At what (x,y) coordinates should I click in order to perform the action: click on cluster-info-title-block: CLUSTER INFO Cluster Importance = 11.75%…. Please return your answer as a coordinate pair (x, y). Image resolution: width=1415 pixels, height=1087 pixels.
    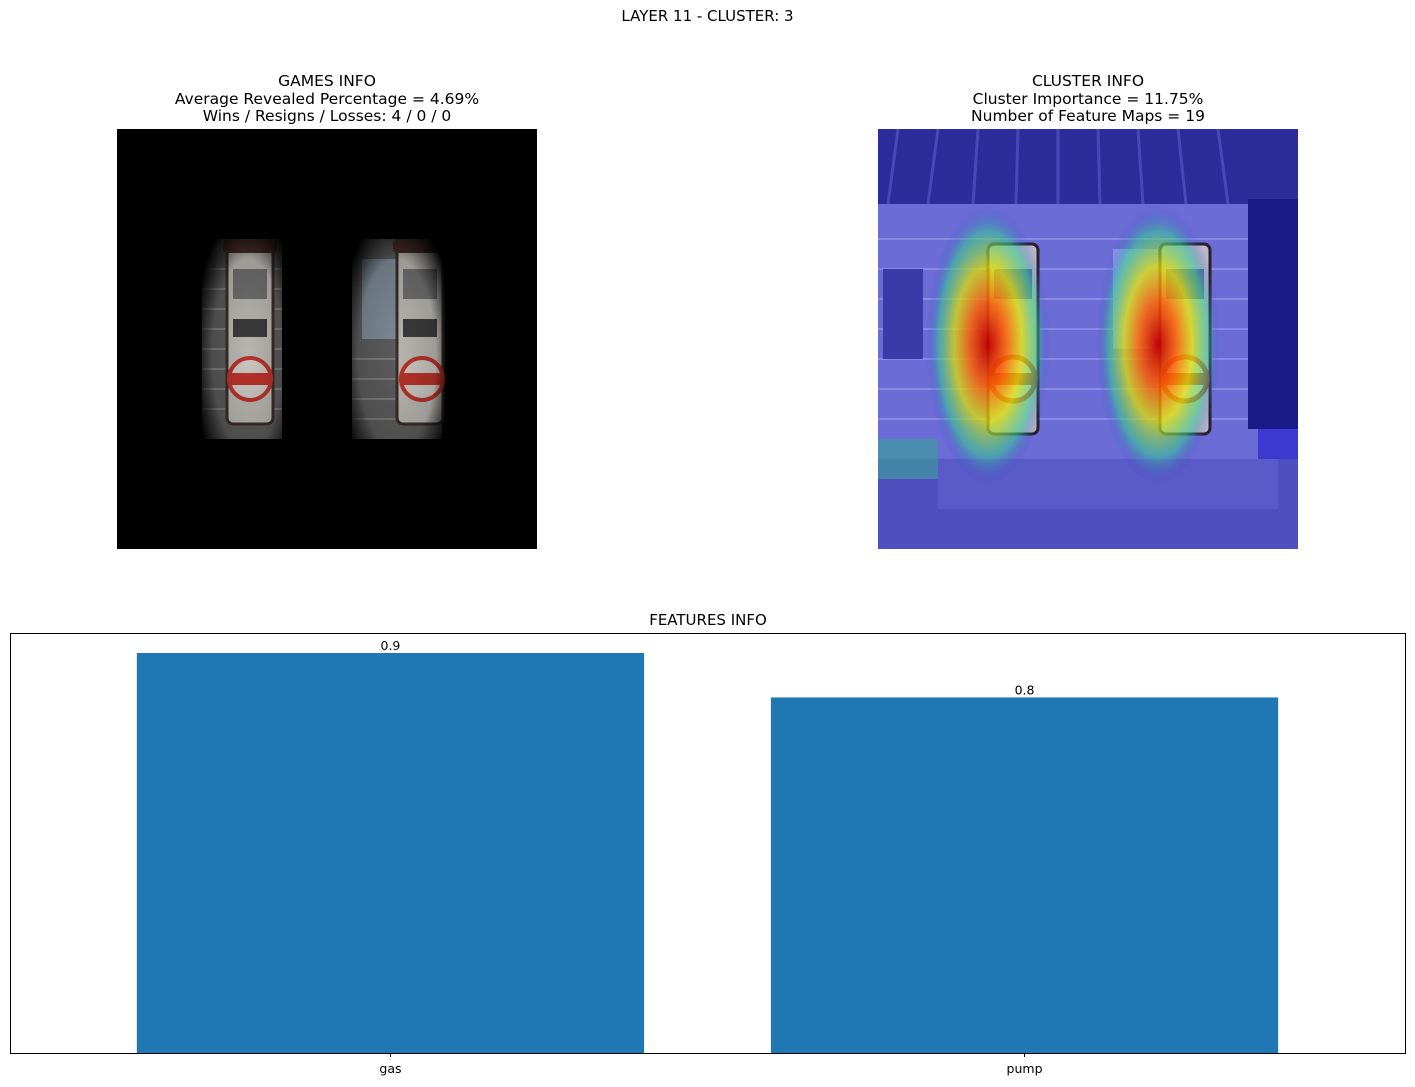
    Looking at the image, I should click on (1088, 99).